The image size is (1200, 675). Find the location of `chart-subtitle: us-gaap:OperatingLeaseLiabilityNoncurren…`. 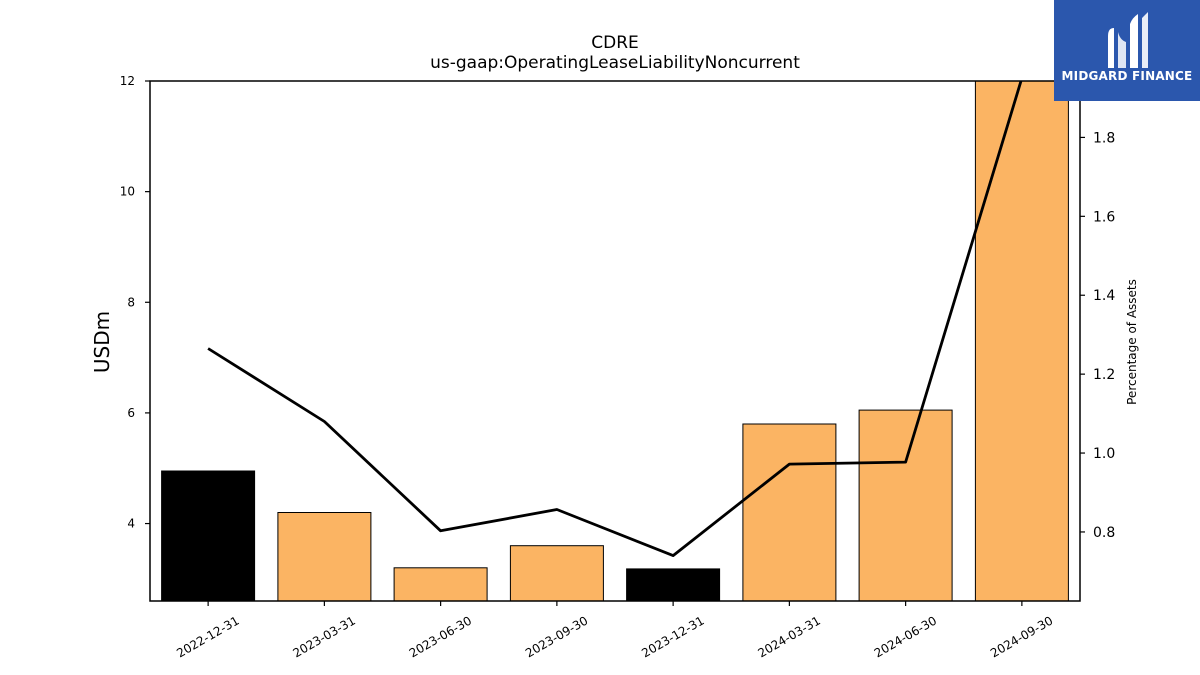

chart-subtitle: us-gaap:OperatingLeaseLiabilityNoncurren… is located at coordinates (615, 63).